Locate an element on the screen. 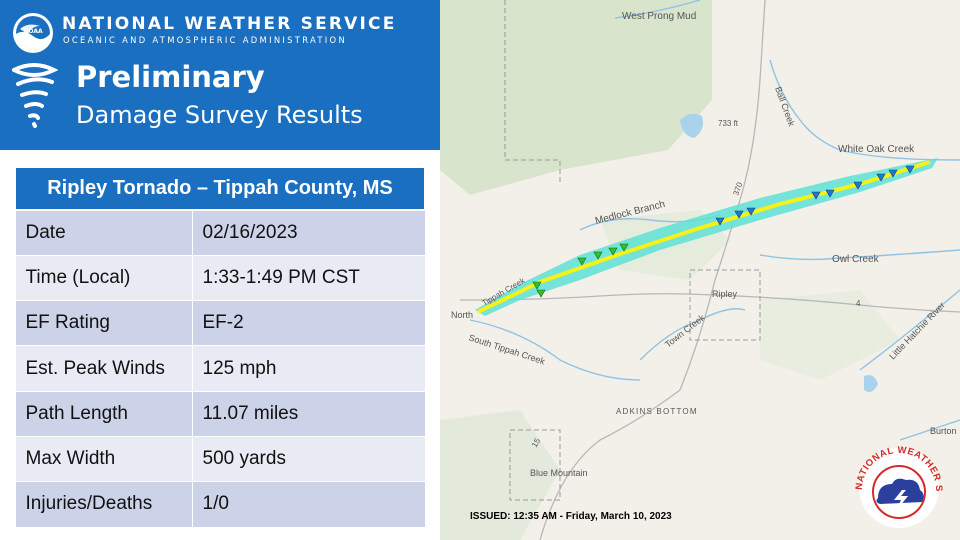 This screenshot has height=540, width=960. tornado-icon is located at coordinates (35, 95).